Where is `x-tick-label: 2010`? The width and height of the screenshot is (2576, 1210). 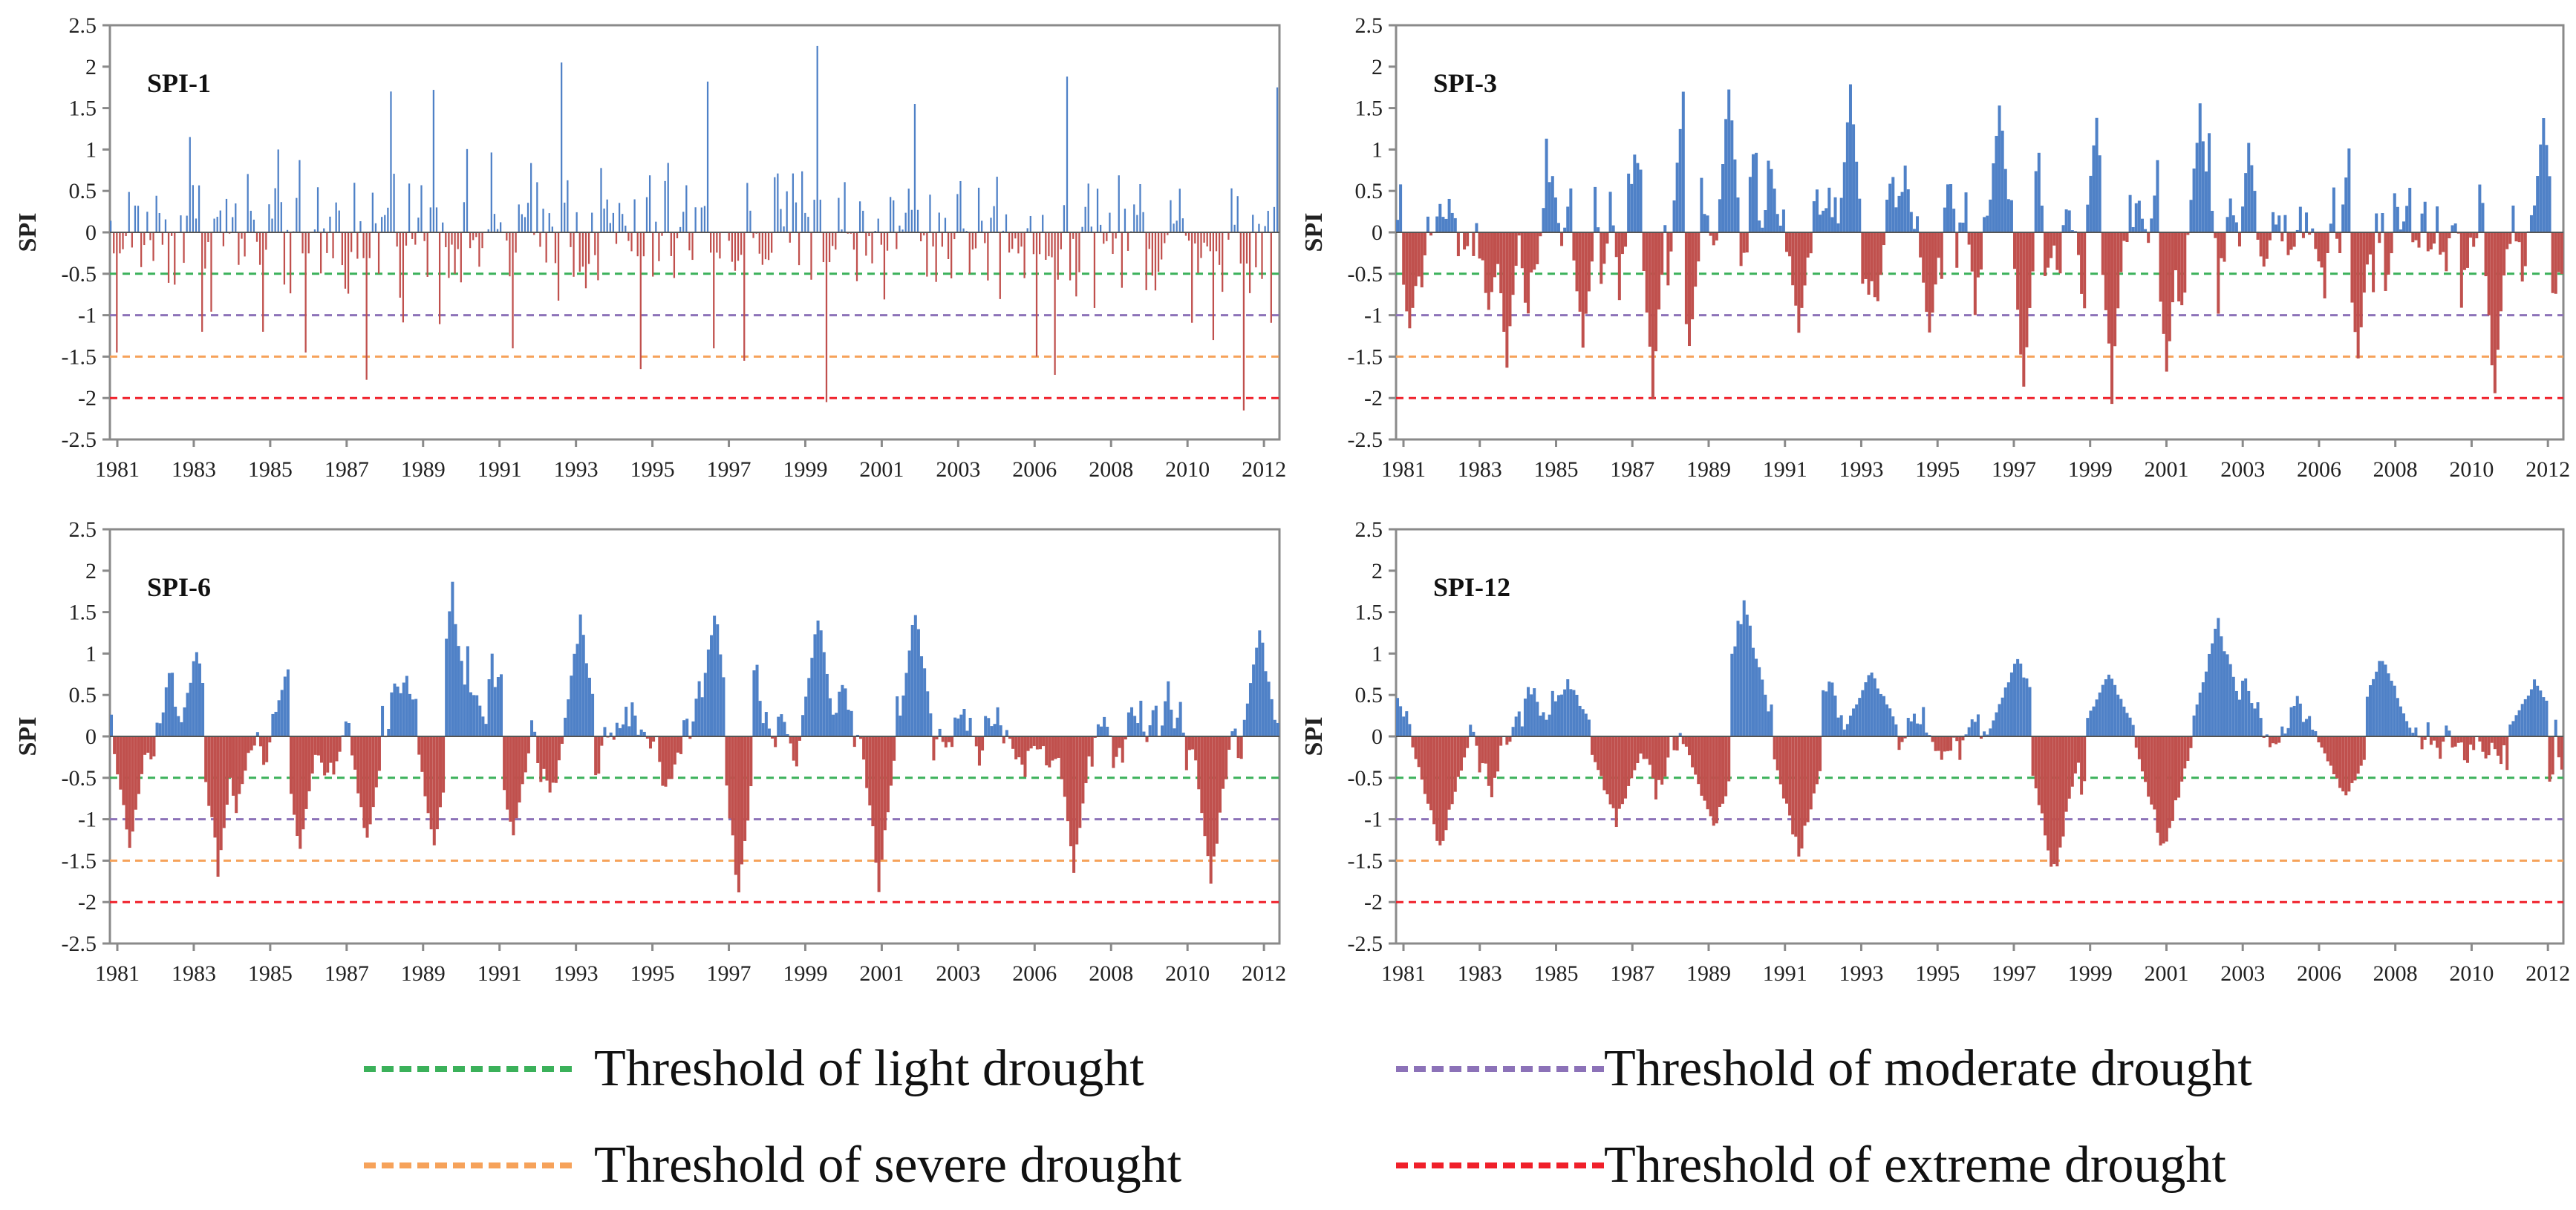
x-tick-label: 2010 is located at coordinates (2471, 469).